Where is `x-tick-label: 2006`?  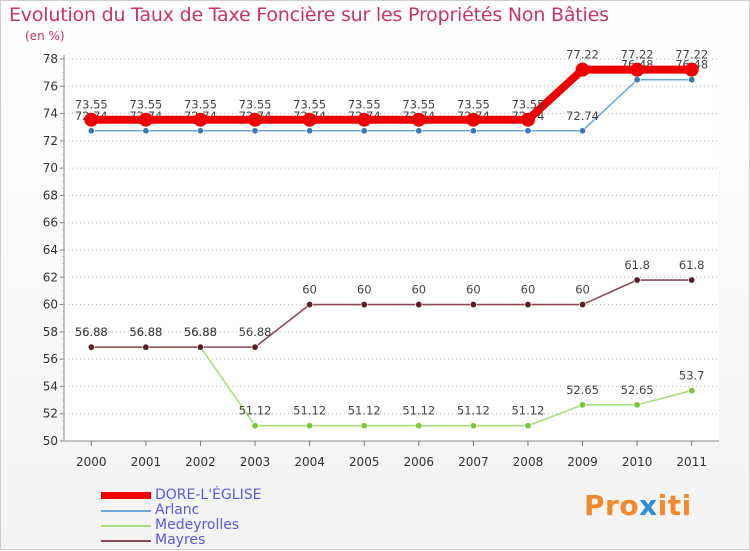
x-tick-label: 2006 is located at coordinates (419, 462).